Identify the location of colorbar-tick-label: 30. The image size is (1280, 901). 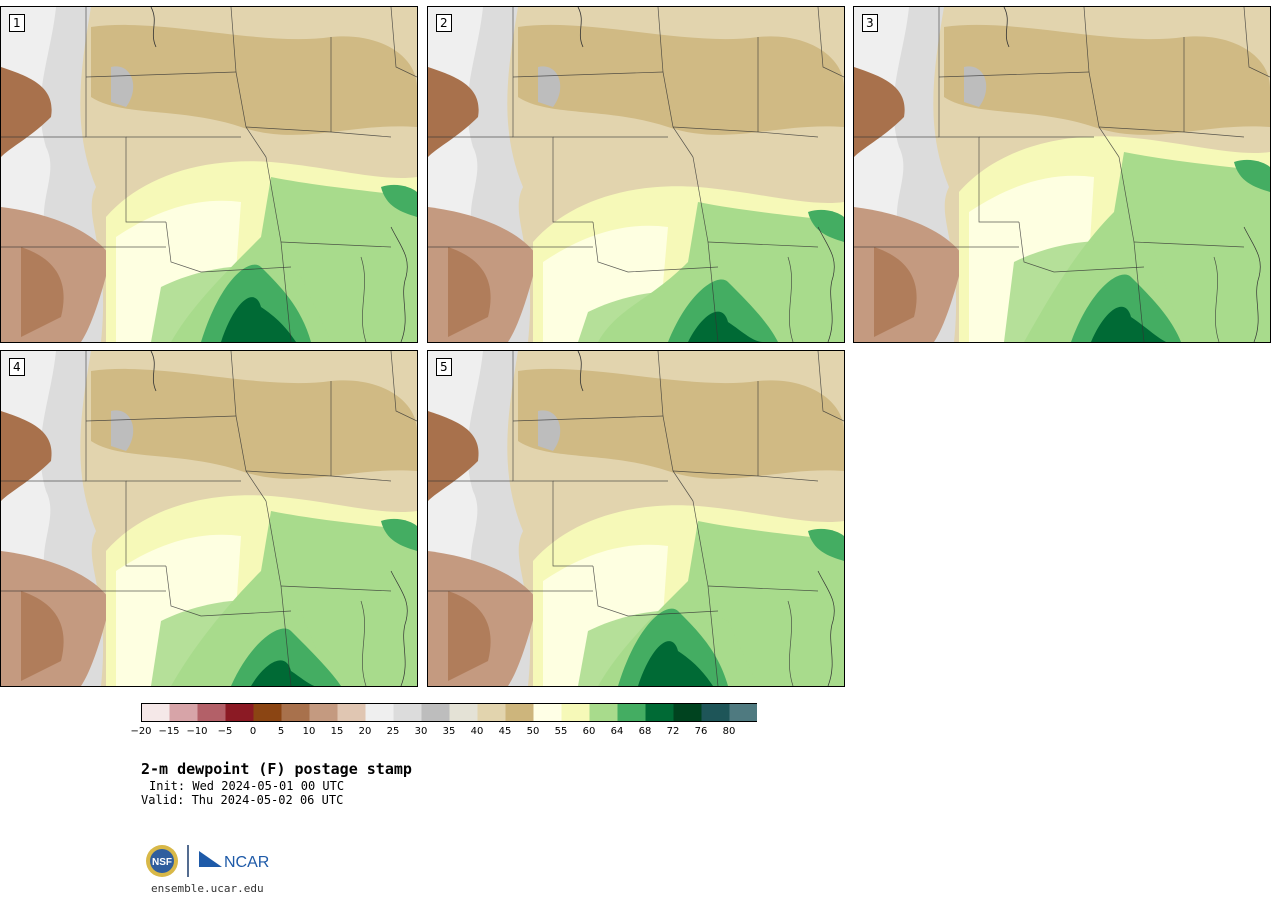
(421, 731).